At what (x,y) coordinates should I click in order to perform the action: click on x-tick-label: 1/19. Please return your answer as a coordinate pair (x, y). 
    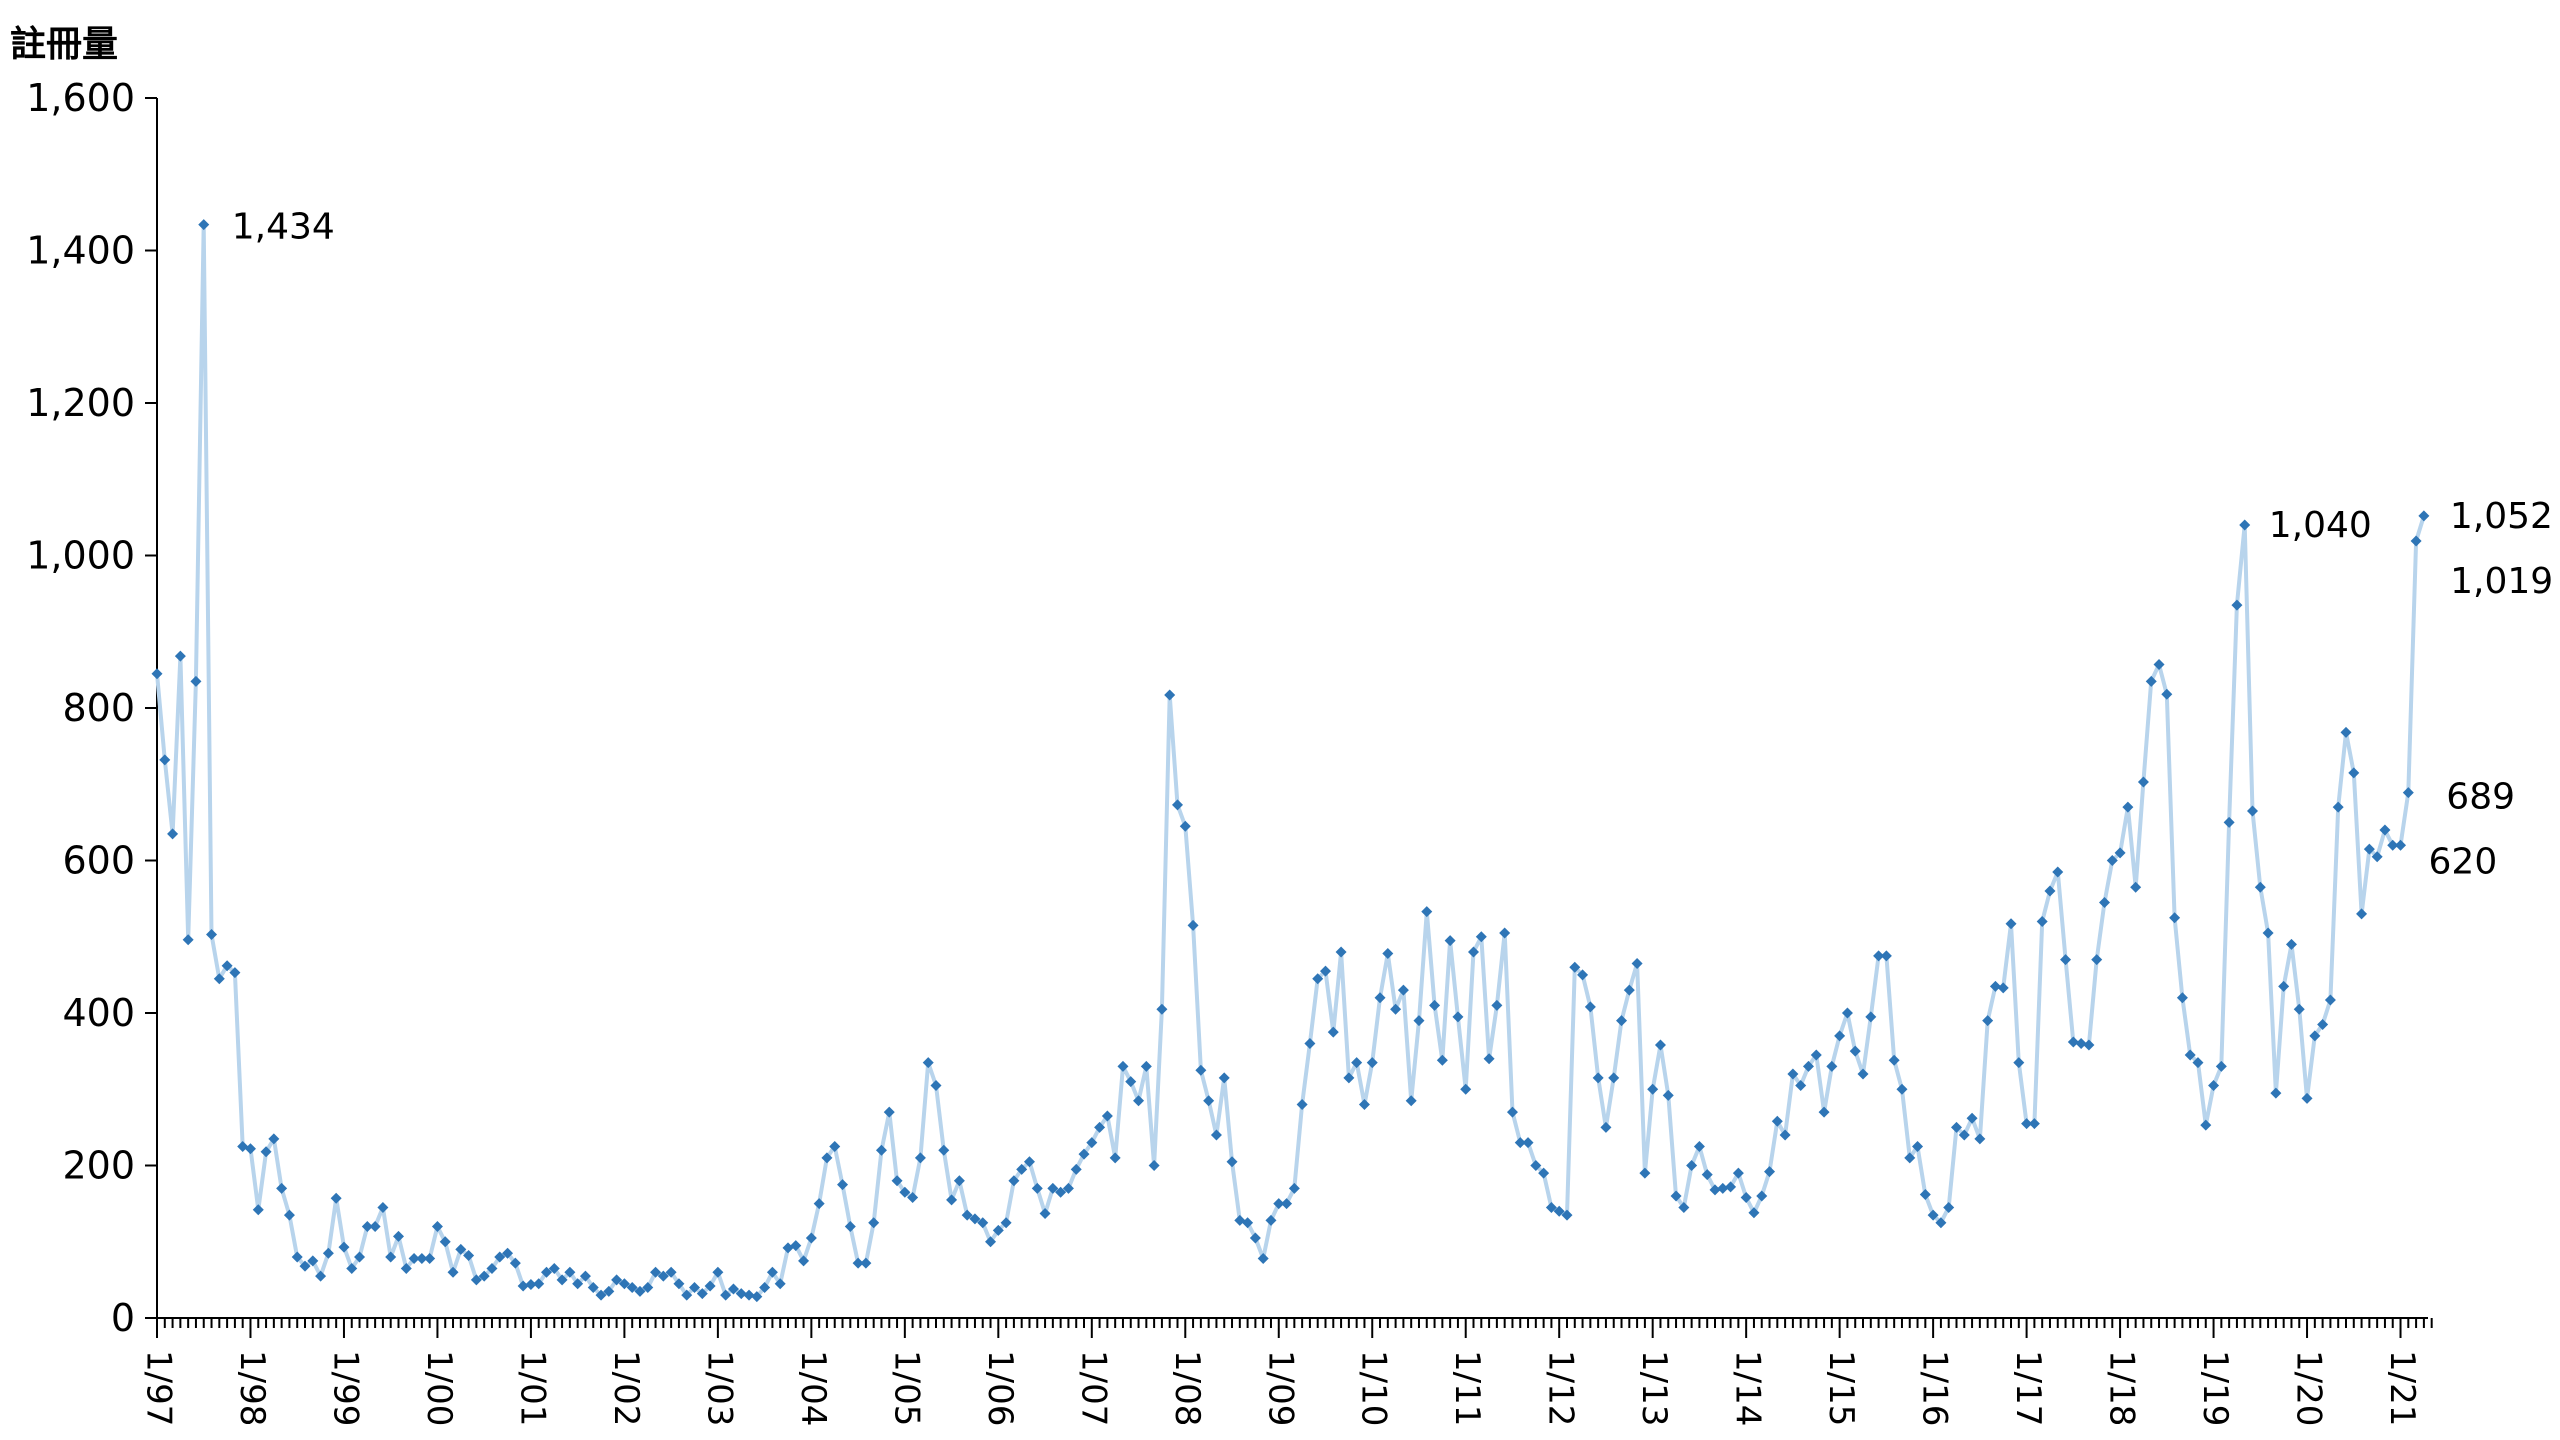
    Looking at the image, I should click on (2215, 1388).